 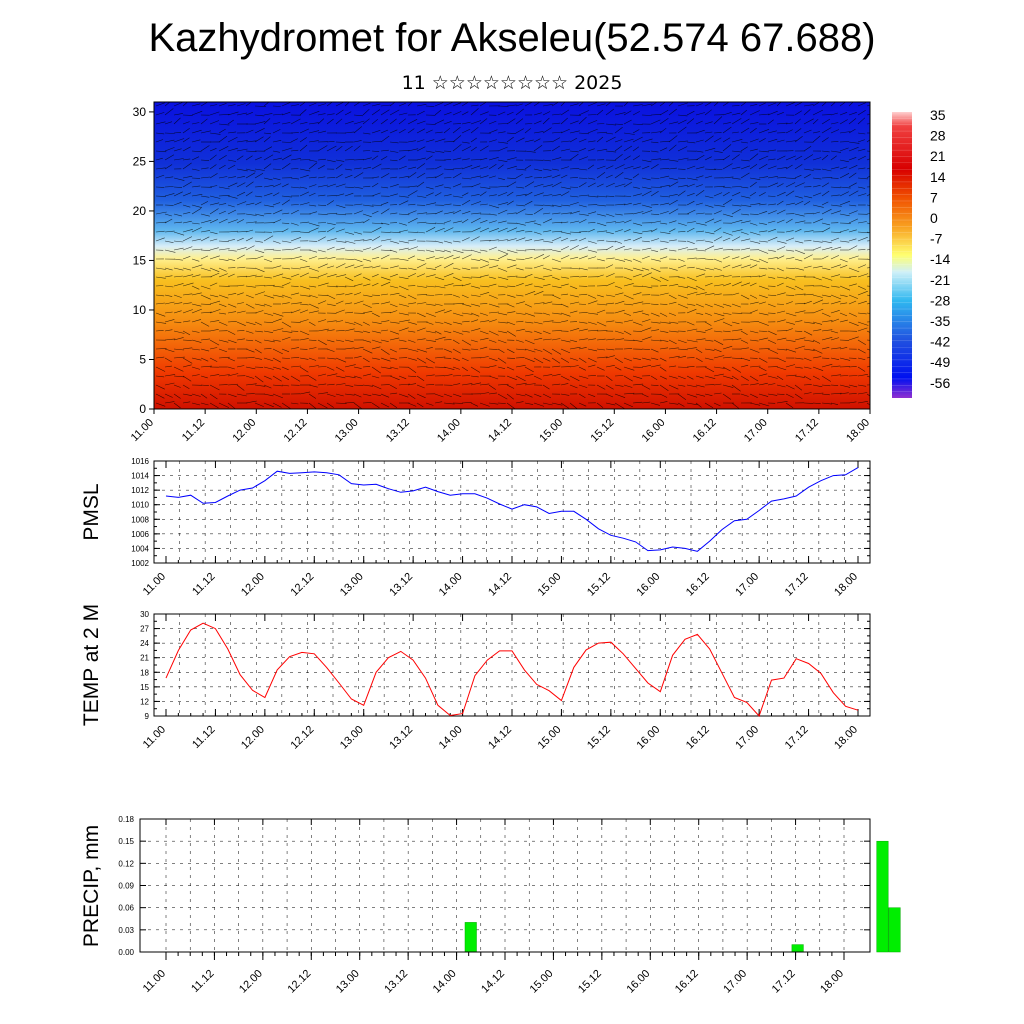 What do you see at coordinates (512, 669) in the screenshot?
I see `temp-series` at bounding box center [512, 669].